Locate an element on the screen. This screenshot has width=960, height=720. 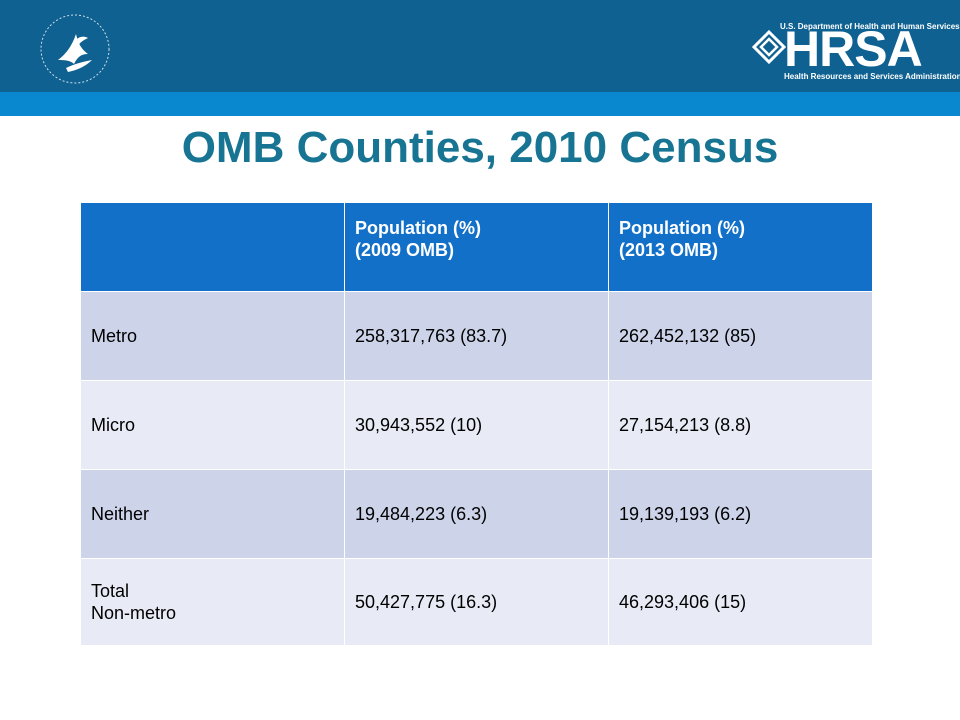
header-cell-2013: Population (%) (2013 OMB) is located at coordinates (741, 247).